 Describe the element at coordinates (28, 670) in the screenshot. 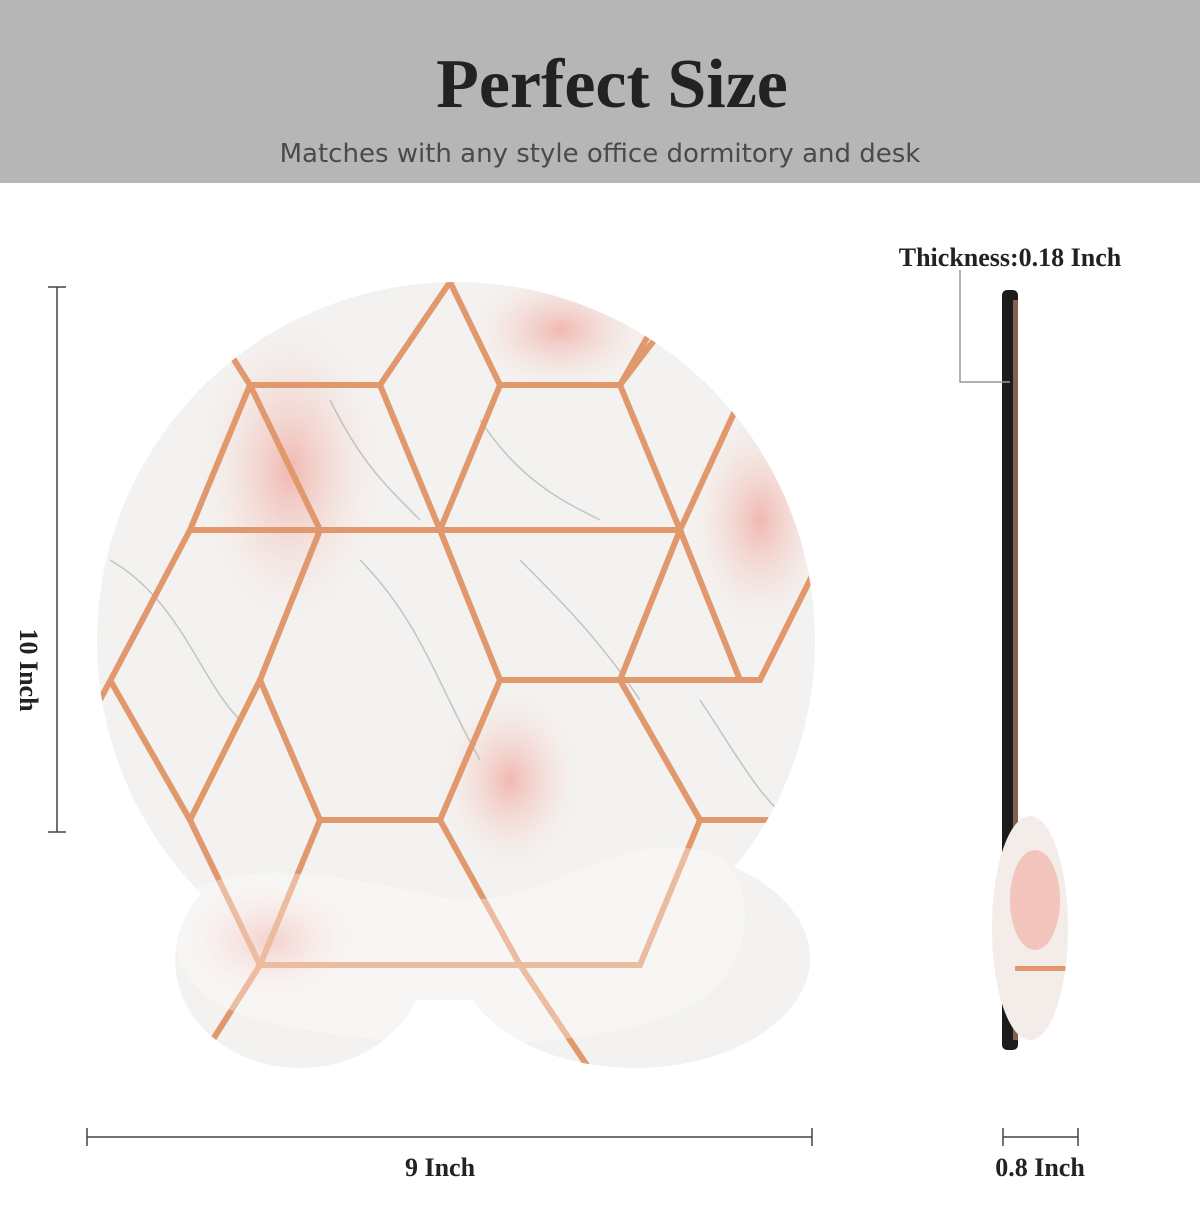

I see `height-label: 10 Inch` at that location.